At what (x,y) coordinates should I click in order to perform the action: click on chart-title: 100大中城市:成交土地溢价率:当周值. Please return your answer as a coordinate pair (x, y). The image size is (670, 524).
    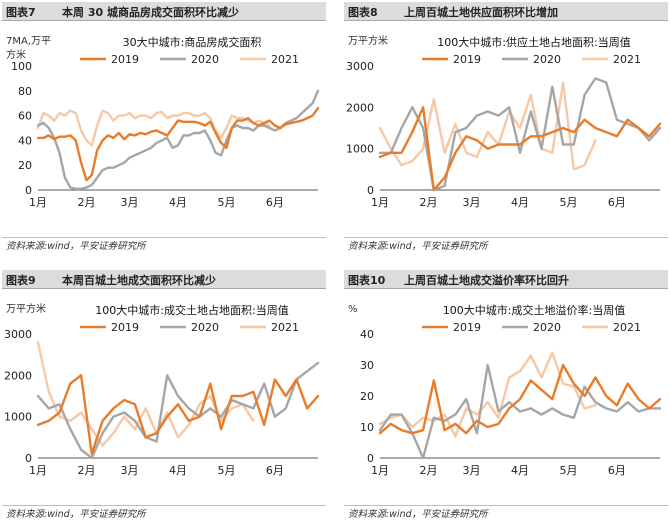
    Looking at the image, I should click on (534, 310).